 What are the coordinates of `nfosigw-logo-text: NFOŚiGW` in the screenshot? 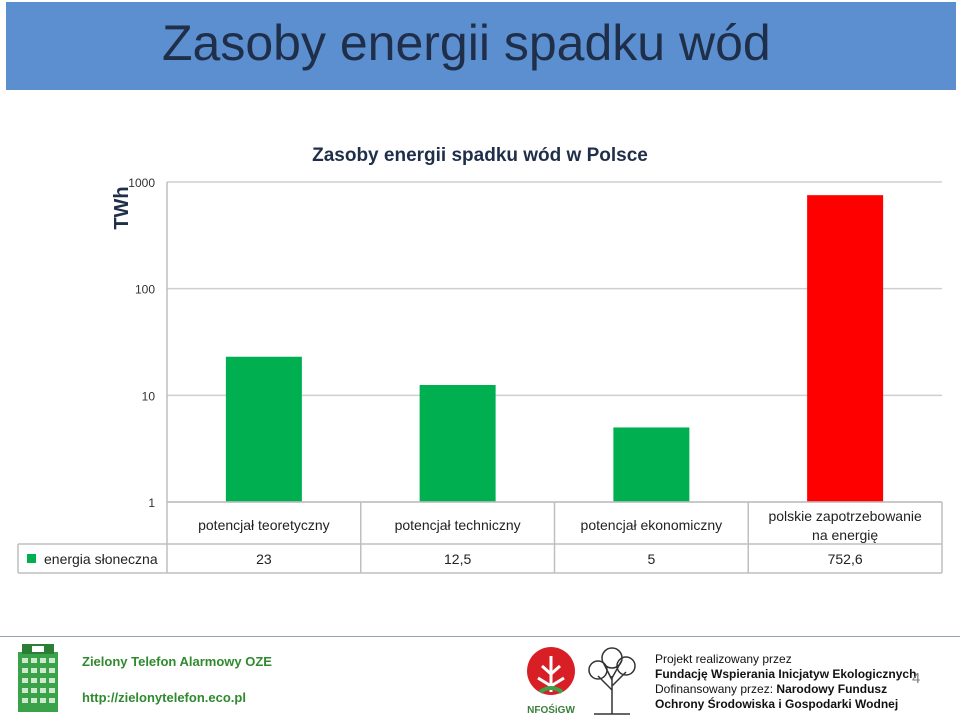 It's located at (551, 709).